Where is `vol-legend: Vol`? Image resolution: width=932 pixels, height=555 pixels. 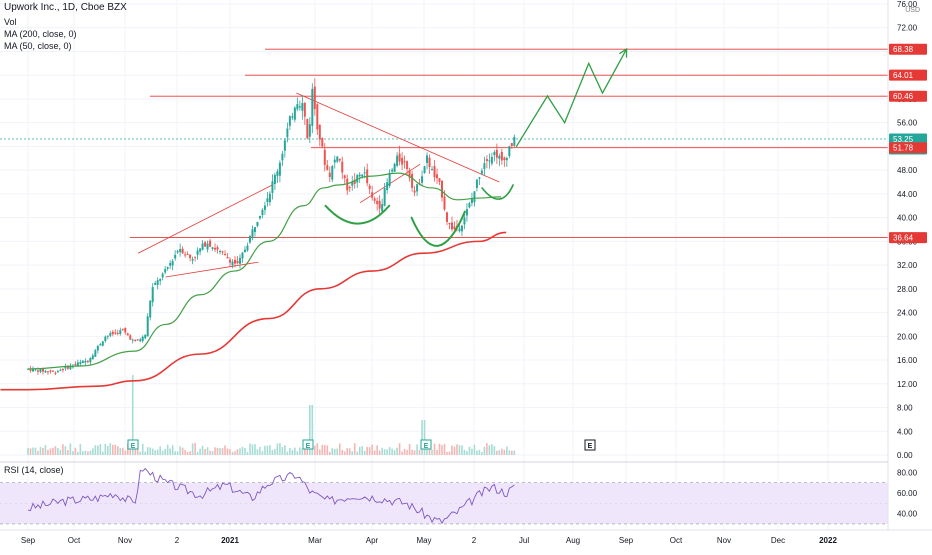 vol-legend: Vol is located at coordinates (10, 22).